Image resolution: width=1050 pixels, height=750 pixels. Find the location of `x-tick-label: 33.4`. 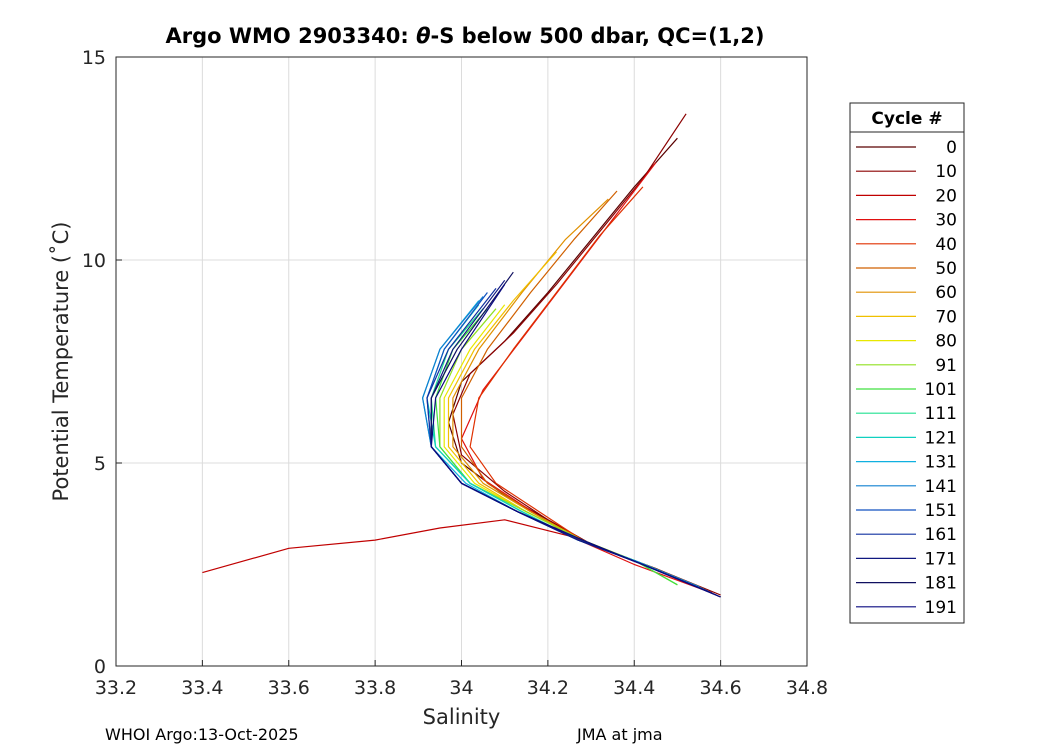

x-tick-label: 33.4 is located at coordinates (202, 688).